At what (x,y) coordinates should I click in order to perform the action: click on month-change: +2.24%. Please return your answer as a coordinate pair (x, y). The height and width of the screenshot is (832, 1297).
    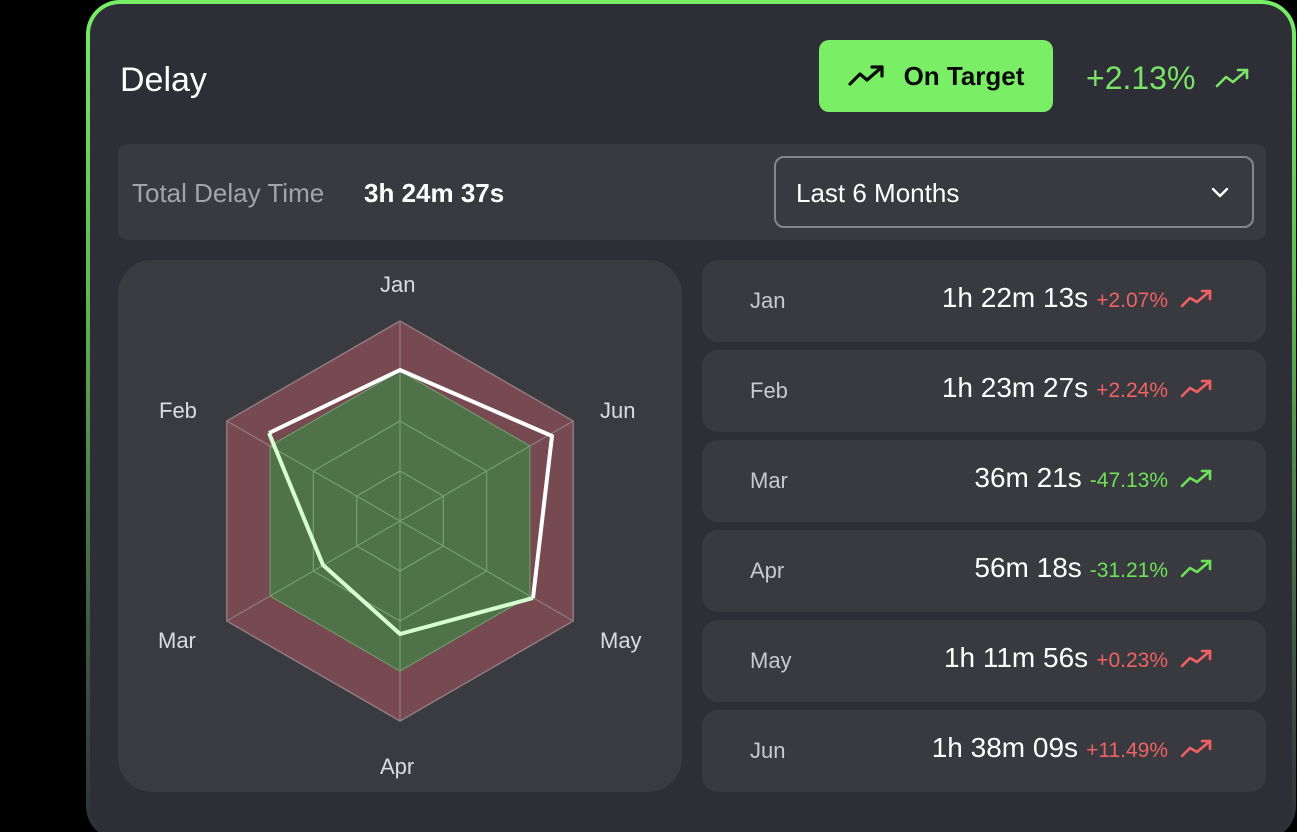
    Looking at the image, I should click on (1132, 390).